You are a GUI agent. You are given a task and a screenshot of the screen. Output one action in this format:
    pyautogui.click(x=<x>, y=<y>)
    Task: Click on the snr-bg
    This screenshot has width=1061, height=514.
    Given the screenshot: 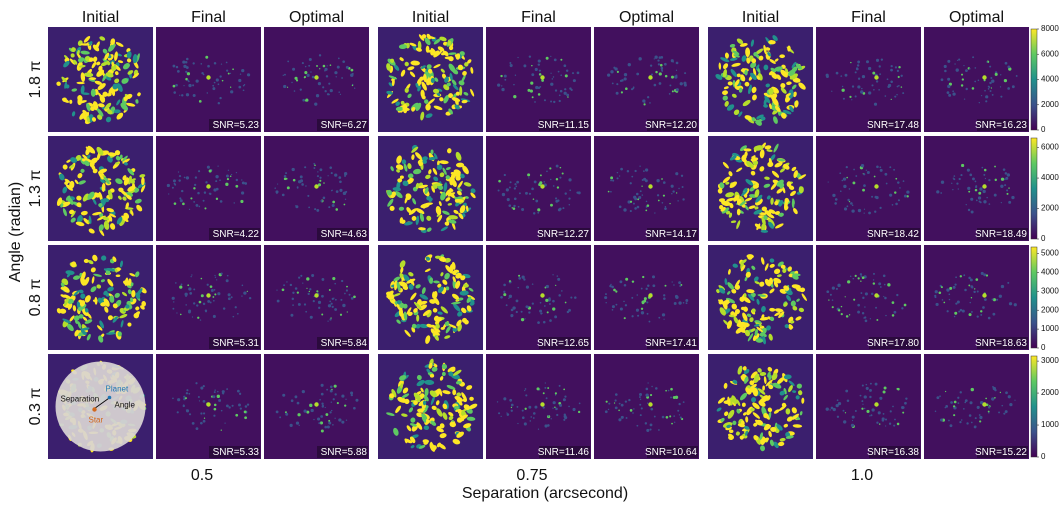 What is the action you would take?
    pyautogui.click(x=1002, y=452)
    